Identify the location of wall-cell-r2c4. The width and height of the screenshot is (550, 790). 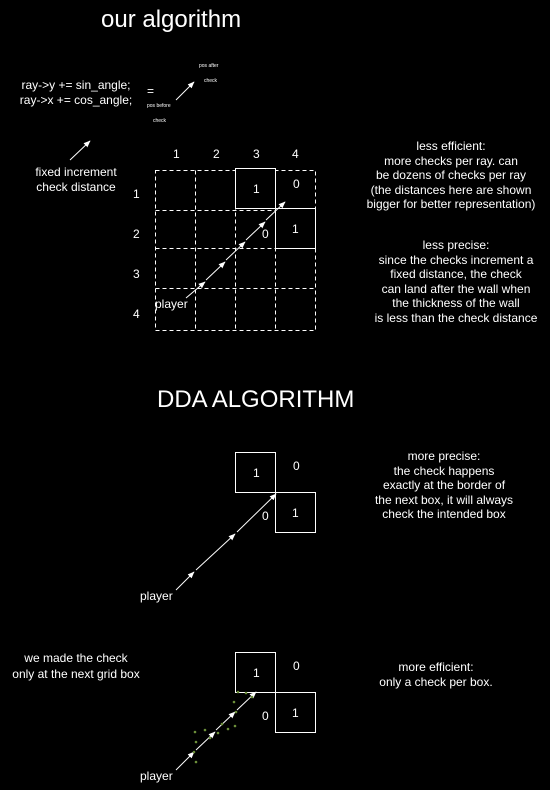
(295, 228).